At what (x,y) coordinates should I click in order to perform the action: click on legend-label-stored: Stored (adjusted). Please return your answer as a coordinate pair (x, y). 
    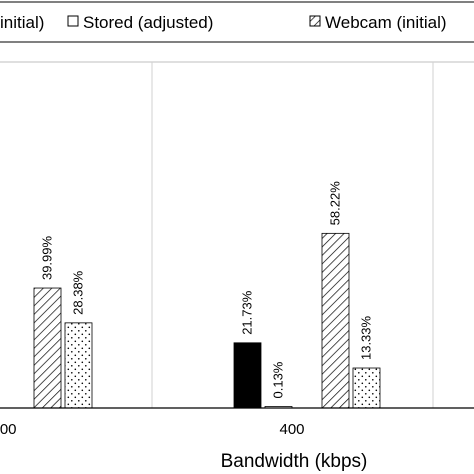
    Looking at the image, I should click on (148, 22).